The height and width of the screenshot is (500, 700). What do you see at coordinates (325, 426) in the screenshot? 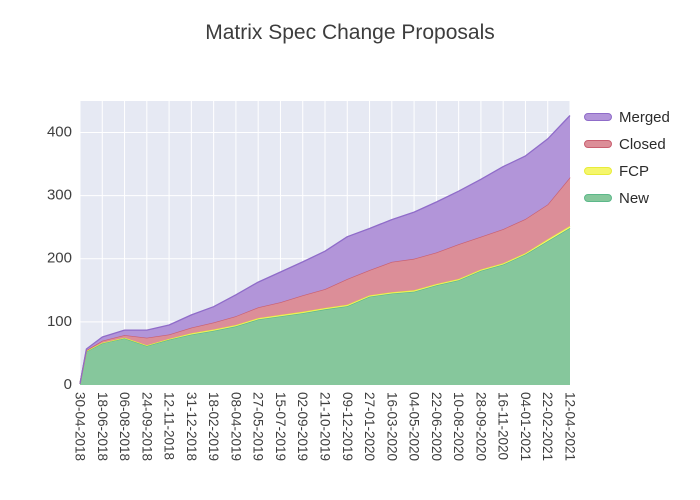
I see `x-tick-label: 21-10-2019` at bounding box center [325, 426].